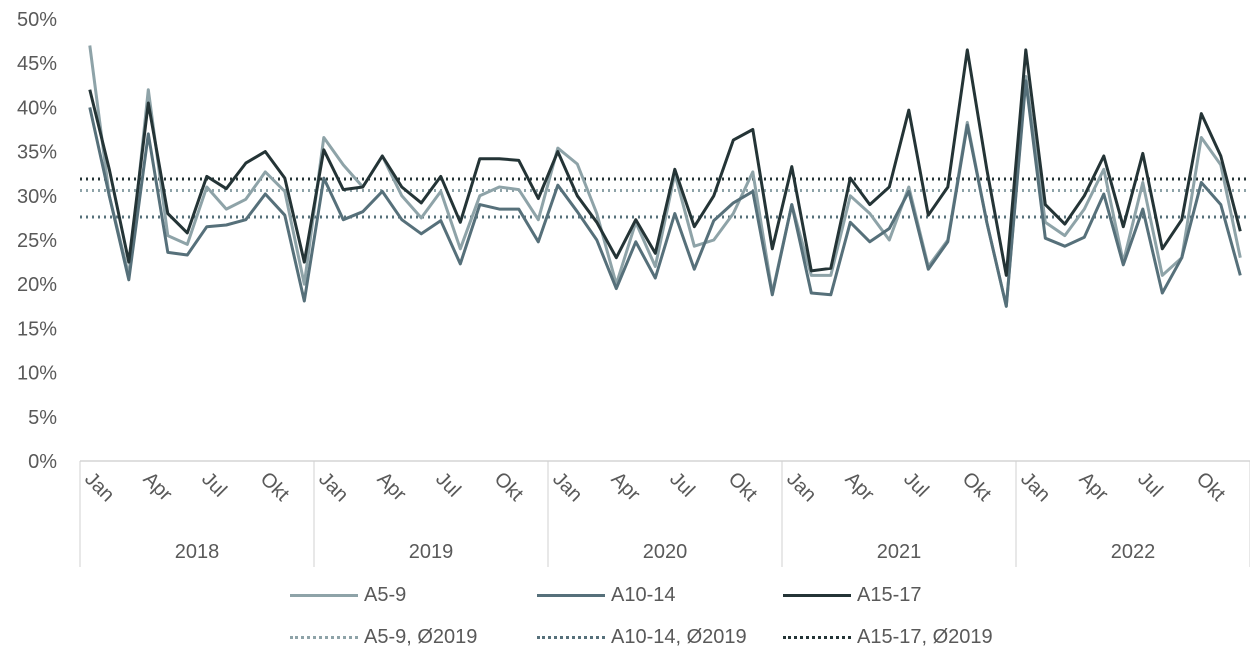 This screenshot has width=1250, height=657. Describe the element at coordinates (606, 595) in the screenshot. I see `legend-item-a10-14: A10-14` at that location.